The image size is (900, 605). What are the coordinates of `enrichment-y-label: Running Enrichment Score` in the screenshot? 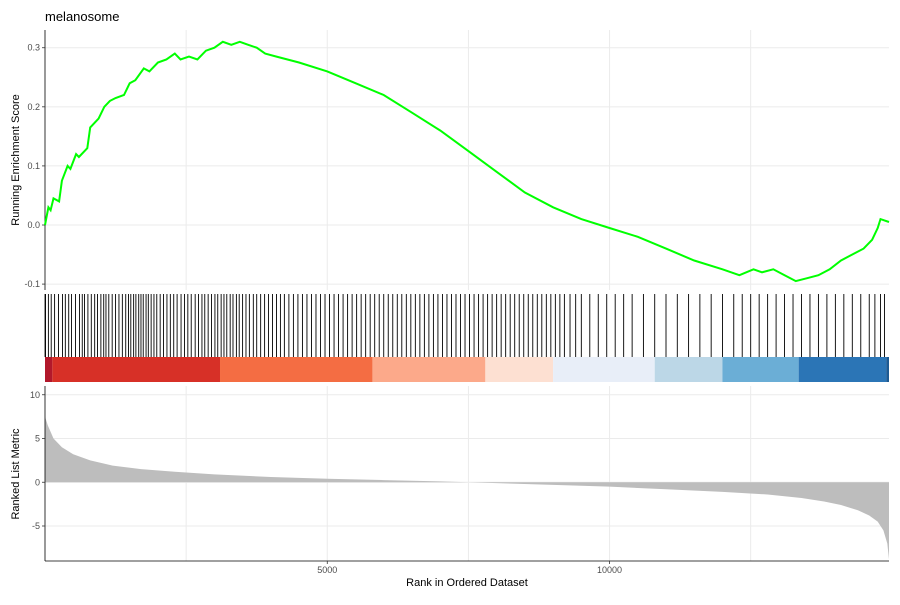 It's located at (16, 159).